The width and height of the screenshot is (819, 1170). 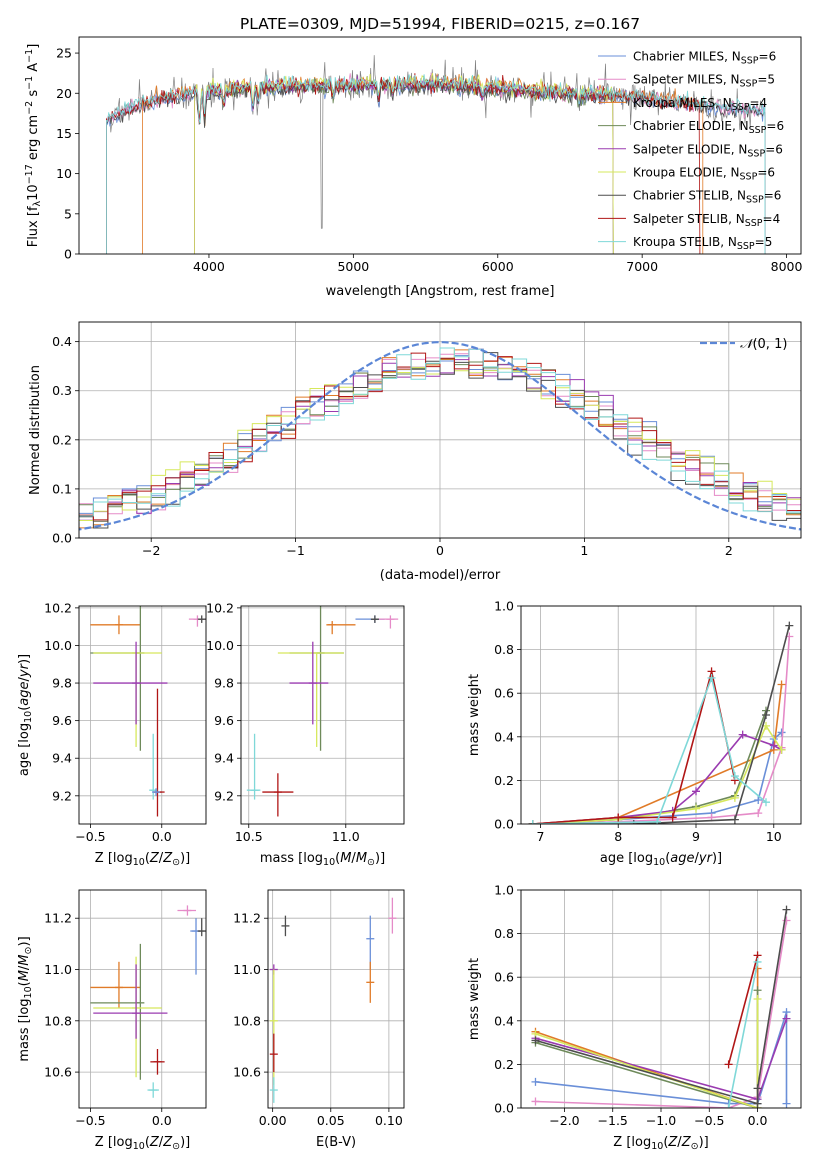 I want to click on y-tick-label: 10.8, so click(x=58, y=1020).